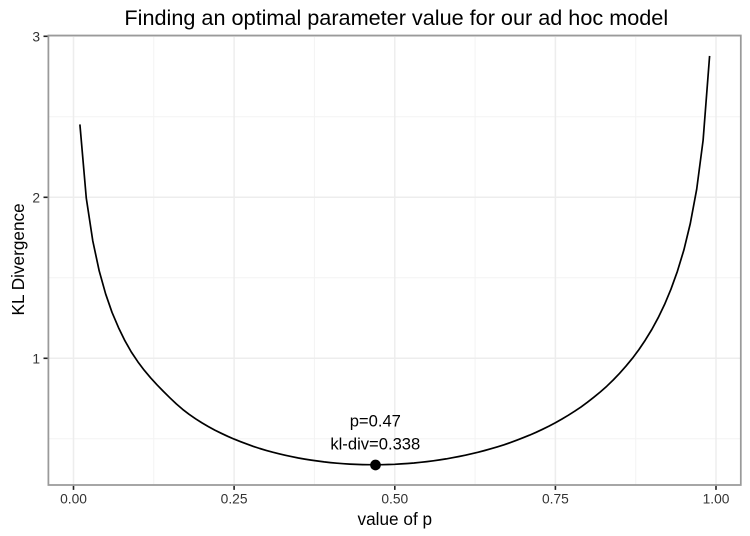  What do you see at coordinates (73, 499) in the screenshot?
I see `svg-text: 0.00` at bounding box center [73, 499].